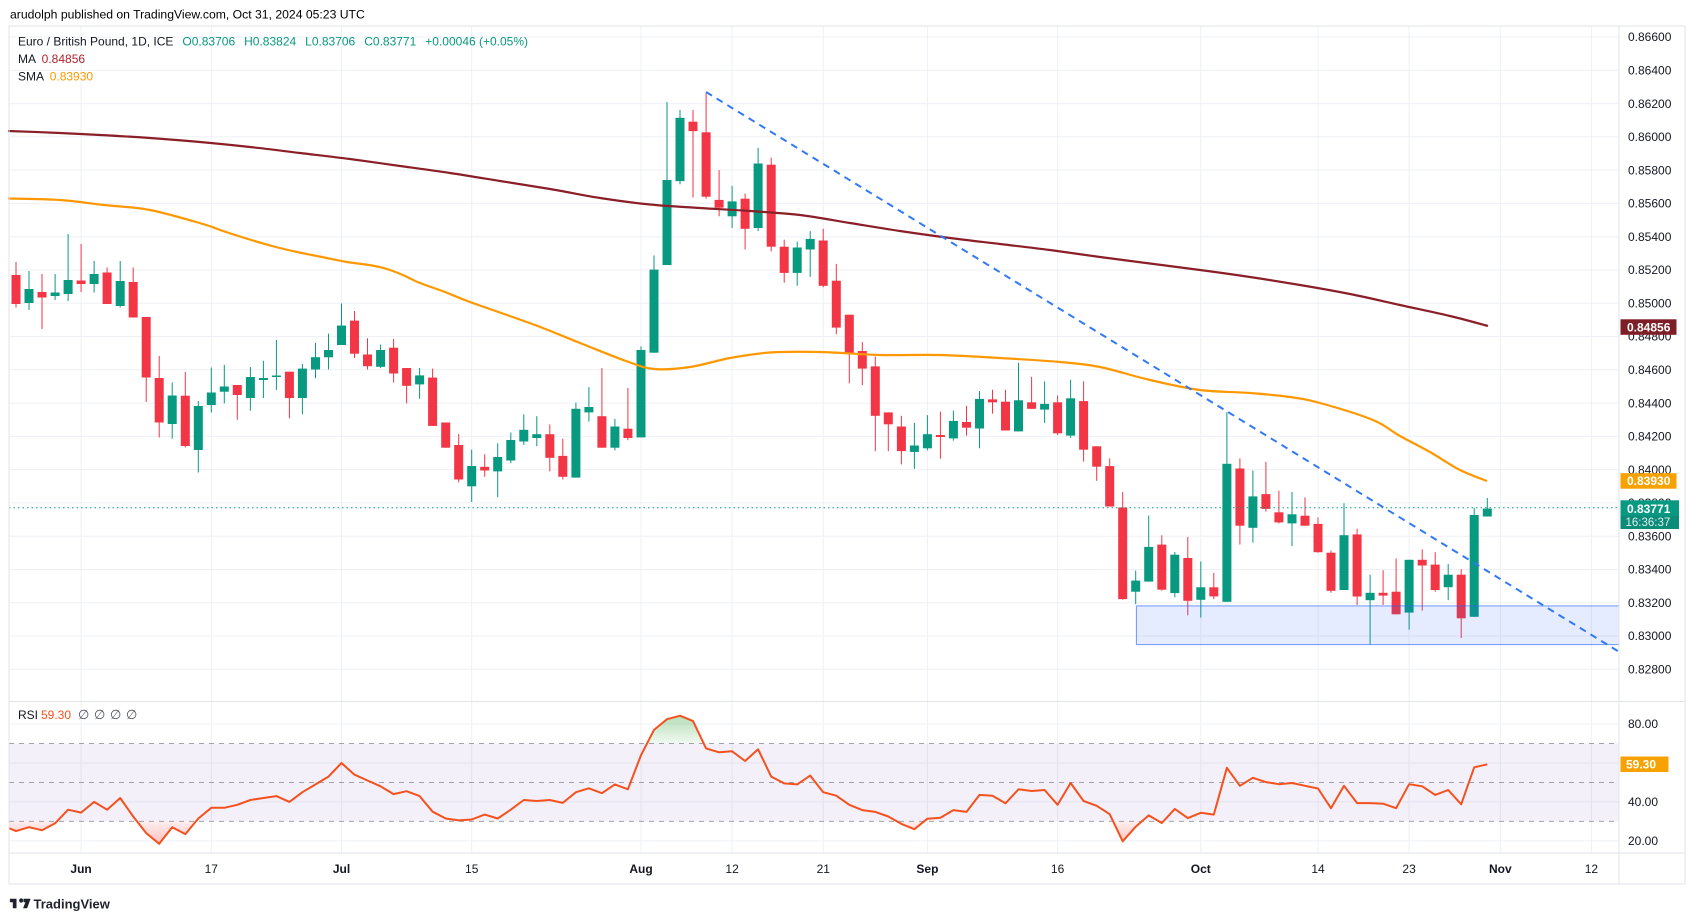 The height and width of the screenshot is (921, 1695). Describe the element at coordinates (51, 59) in the screenshot. I see `svg-text: MA 0.84856` at that location.